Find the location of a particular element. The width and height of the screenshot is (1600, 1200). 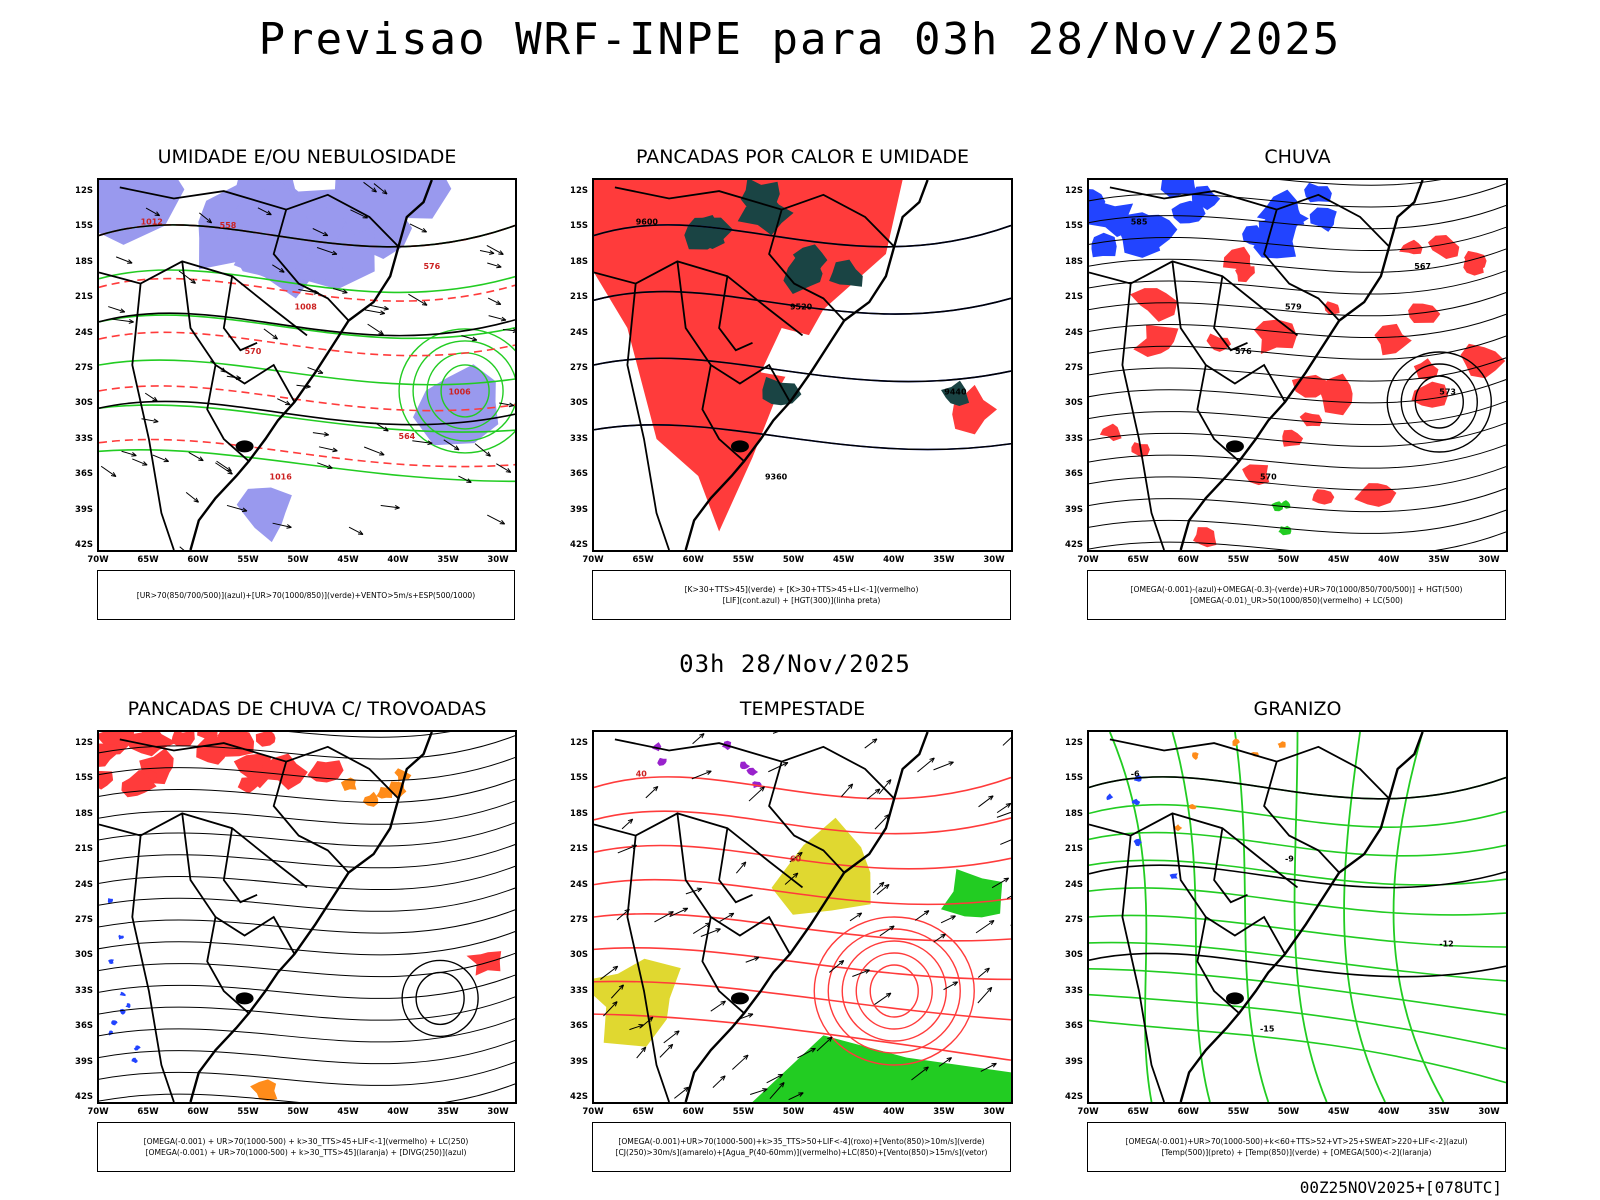

coastline is located at coordinates (311, 917).